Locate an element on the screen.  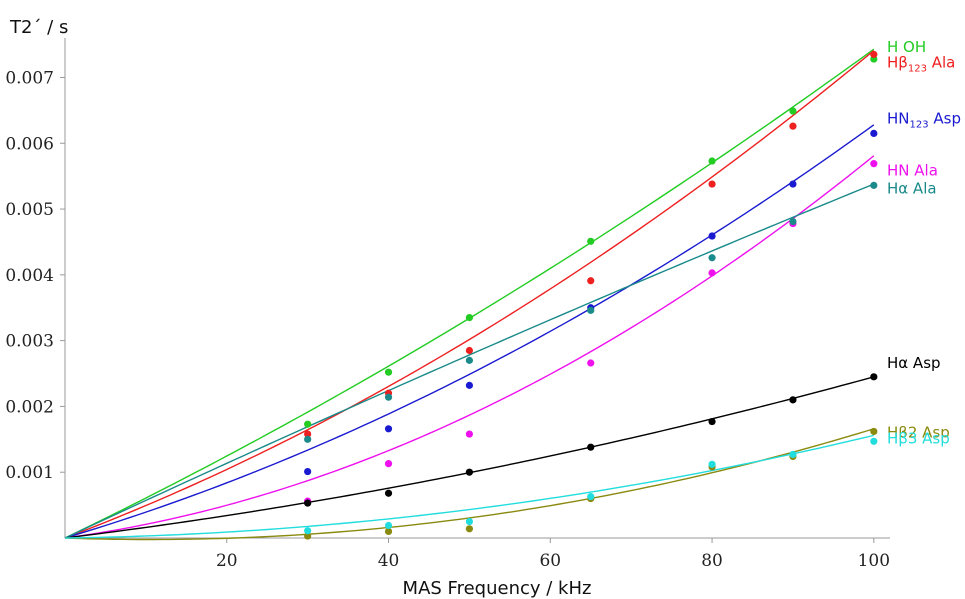
series-label-h-2-asp: Hβ2 Asp is located at coordinates (918, 432).